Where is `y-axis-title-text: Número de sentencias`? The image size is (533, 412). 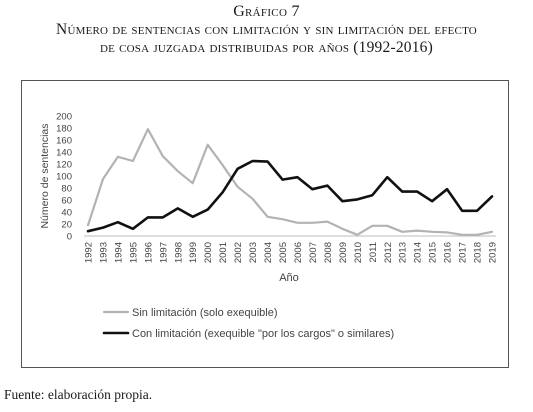
y-axis-title-text: Número de sentencias is located at coordinates (45, 175).